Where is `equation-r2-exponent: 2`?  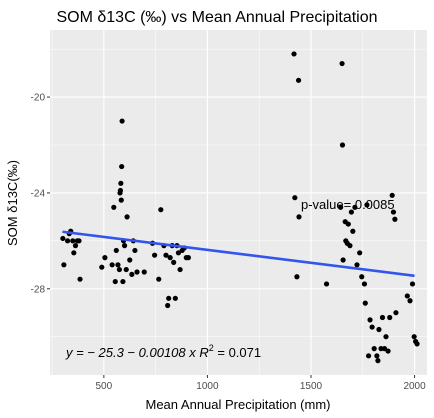 equation-r2-exponent: 2 is located at coordinates (211, 348).